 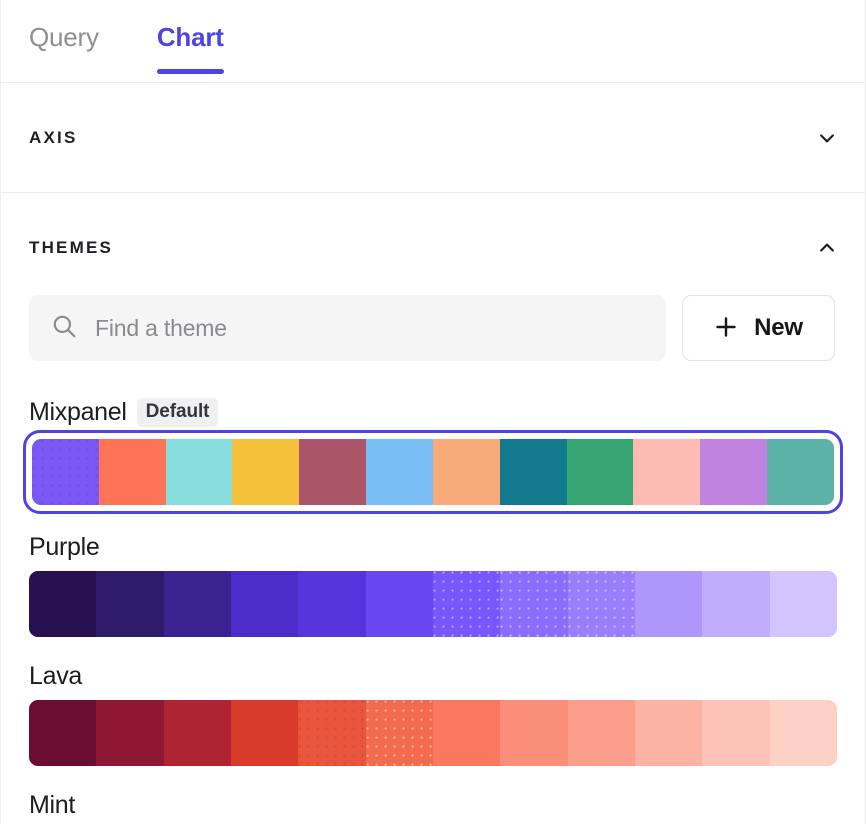 I want to click on theme-item: Purple, so click(x=433, y=584).